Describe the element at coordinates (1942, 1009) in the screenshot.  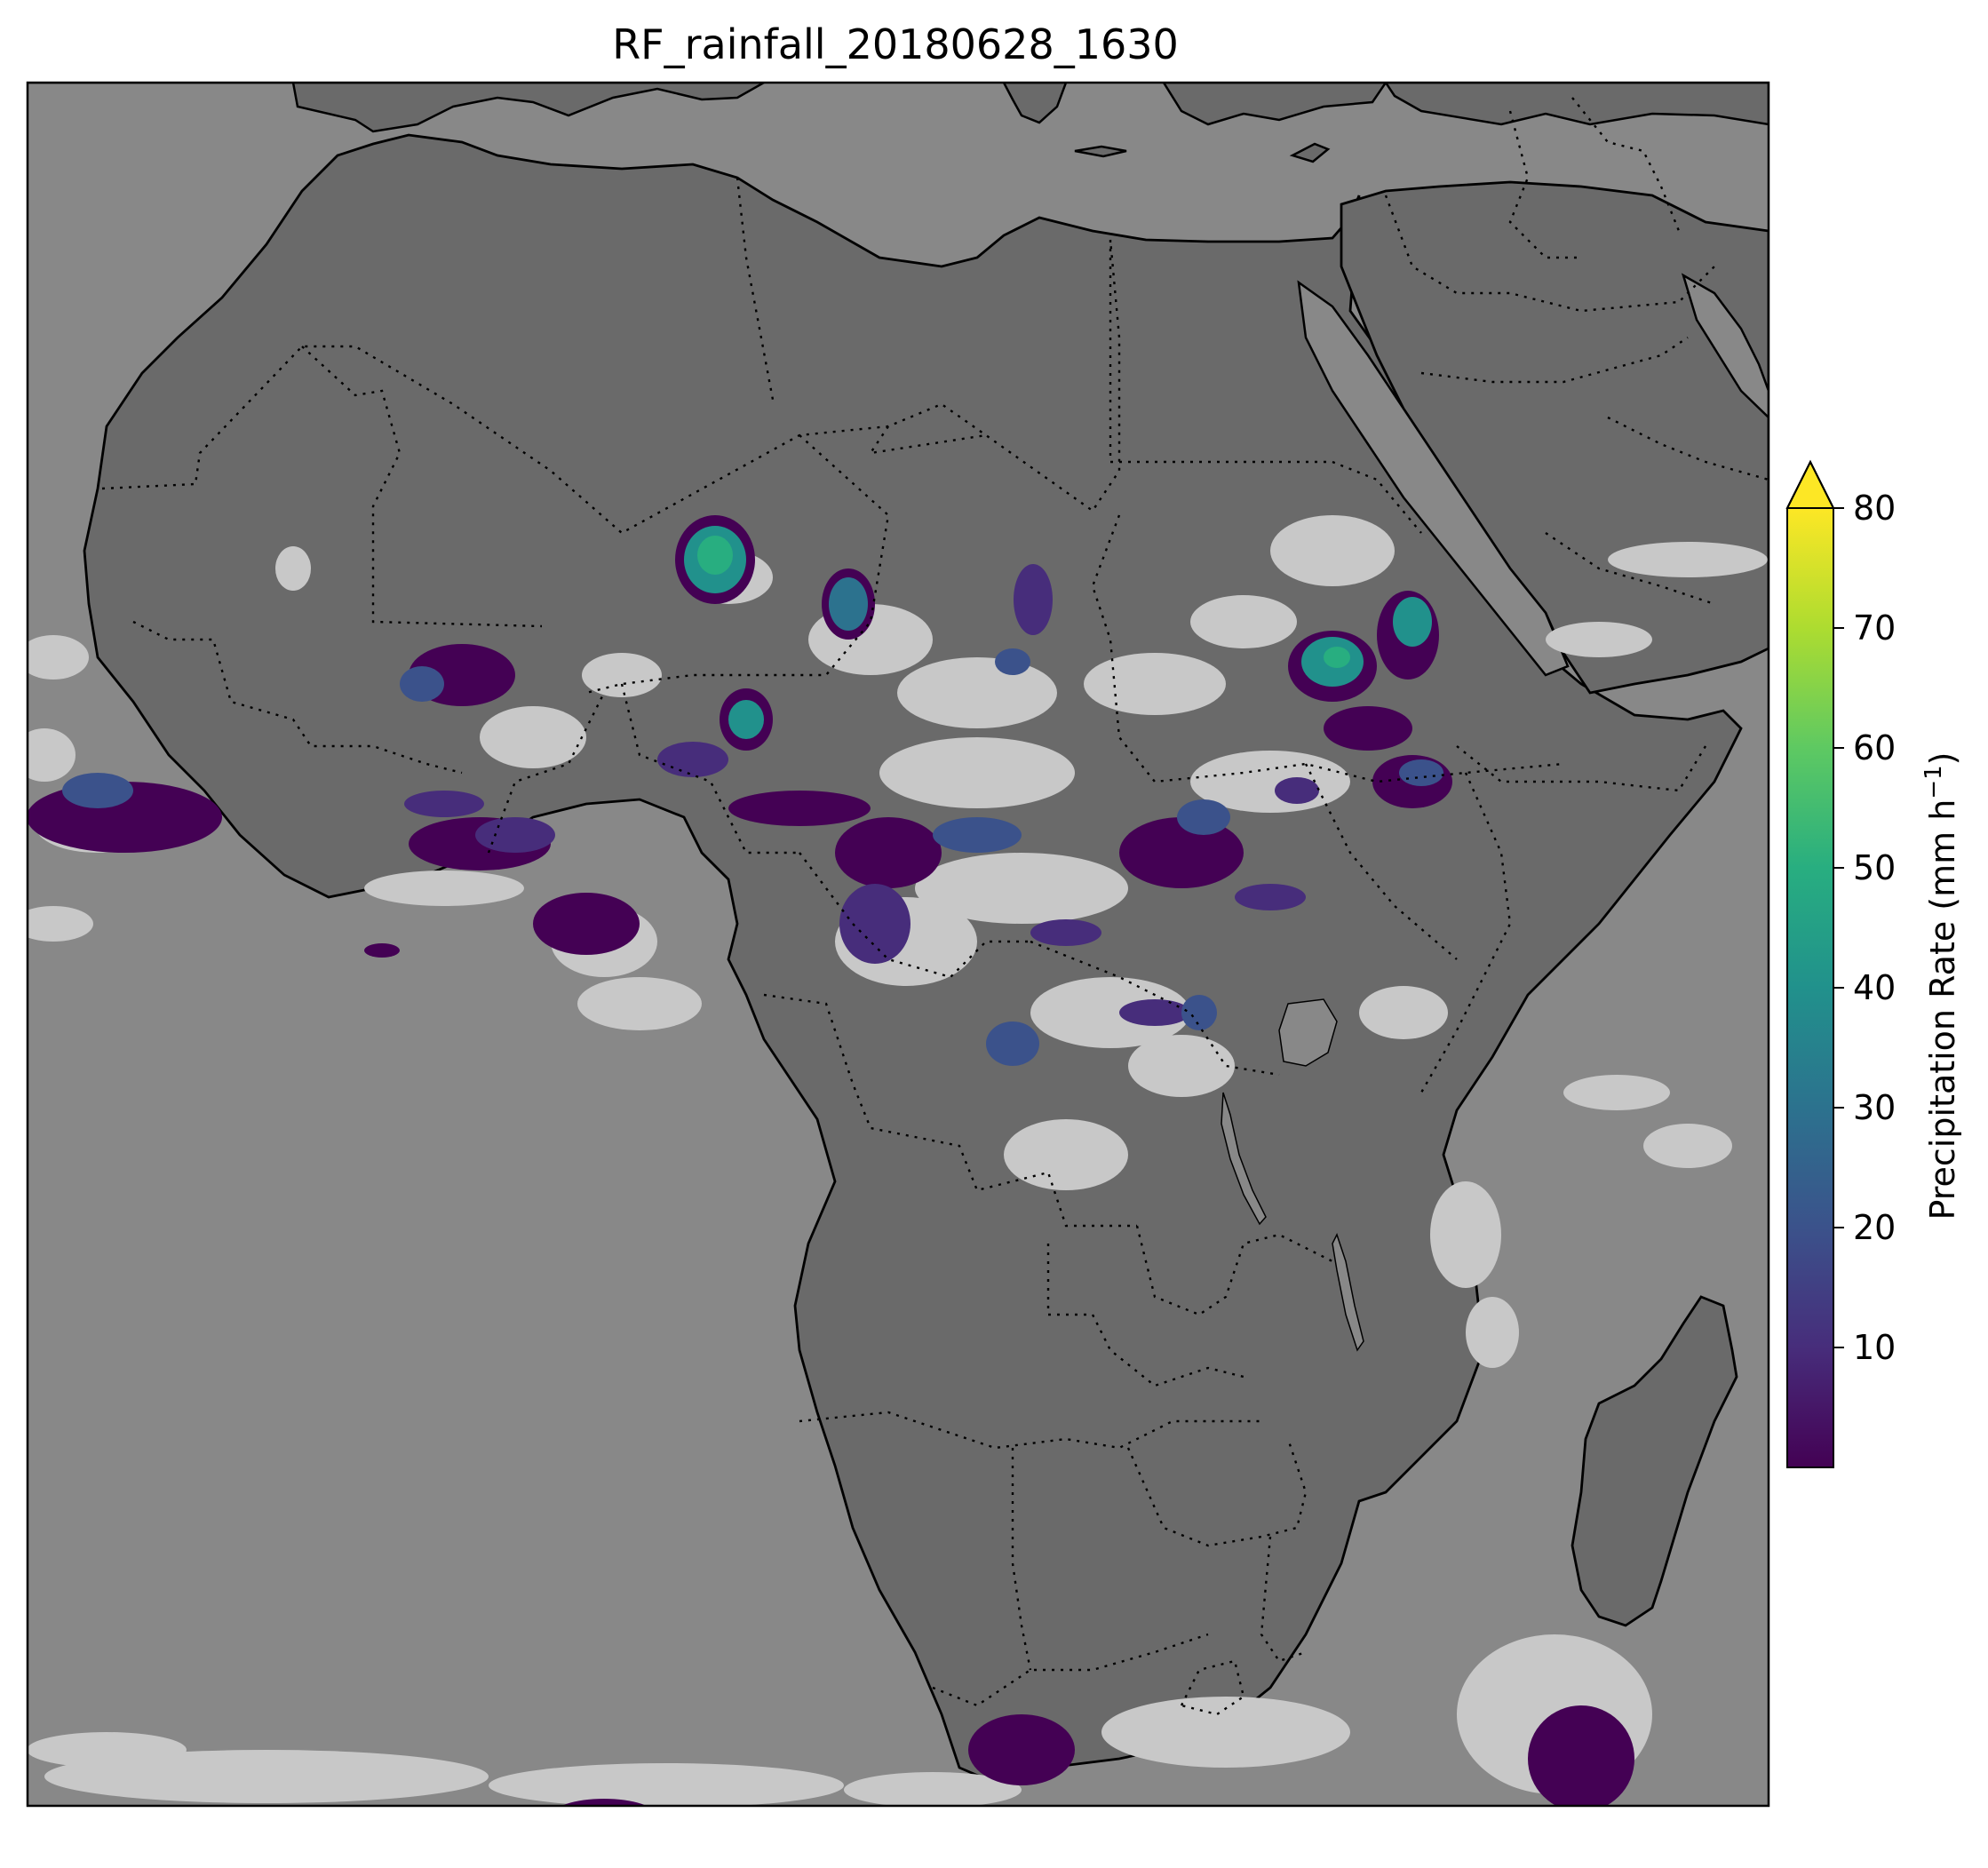
I see `colorbar-label-main: Precipitation Rate (mm h` at that location.